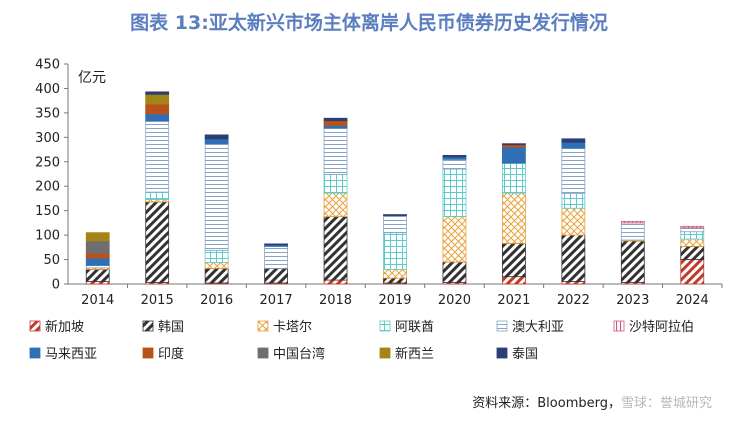 This screenshot has height=425, width=738. I want to click on x-tick-label: 2022, so click(573, 300).